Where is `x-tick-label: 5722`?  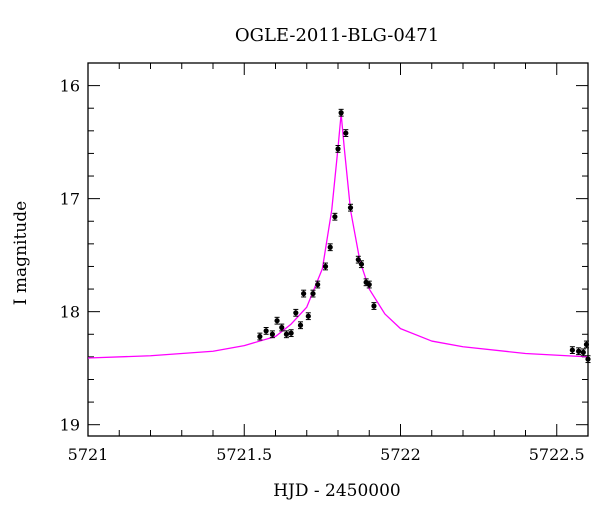
x-tick-label: 5722 is located at coordinates (400, 454).